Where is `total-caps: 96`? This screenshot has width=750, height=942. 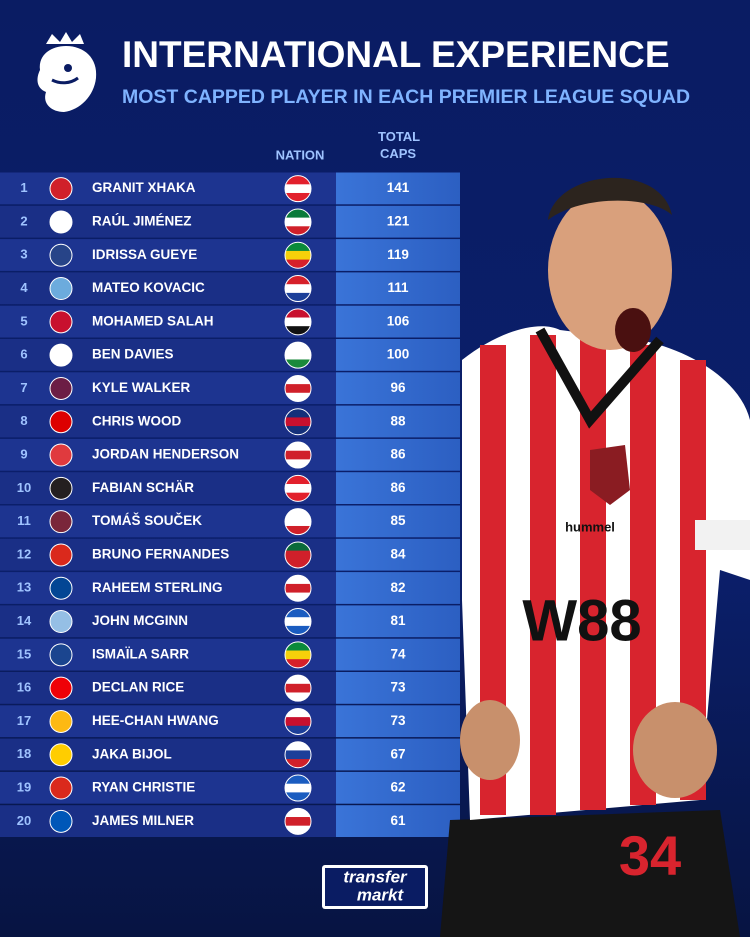 total-caps: 96 is located at coordinates (398, 387).